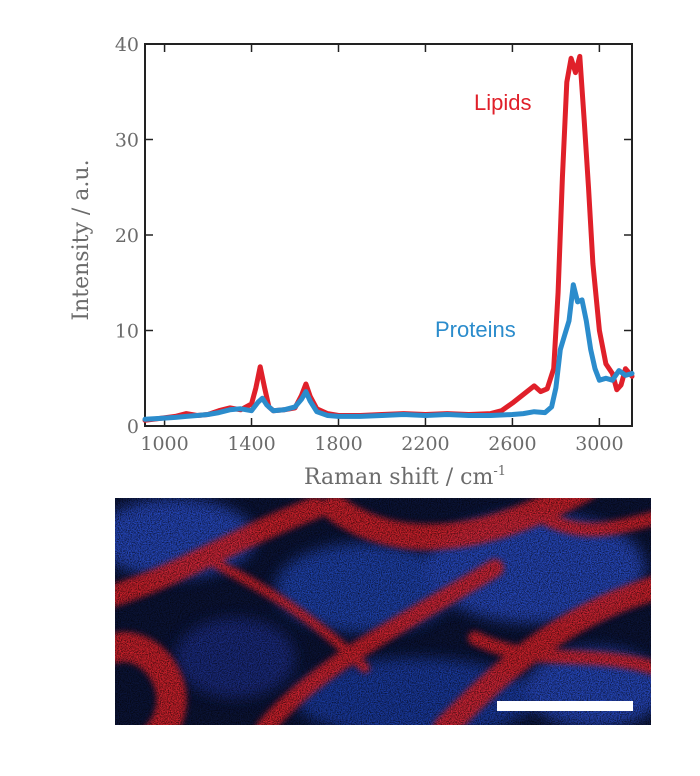 This screenshot has width=700, height=776. Describe the element at coordinates (81, 239) in the screenshot. I see `y-axis-title: Intensity / a.u.` at that location.